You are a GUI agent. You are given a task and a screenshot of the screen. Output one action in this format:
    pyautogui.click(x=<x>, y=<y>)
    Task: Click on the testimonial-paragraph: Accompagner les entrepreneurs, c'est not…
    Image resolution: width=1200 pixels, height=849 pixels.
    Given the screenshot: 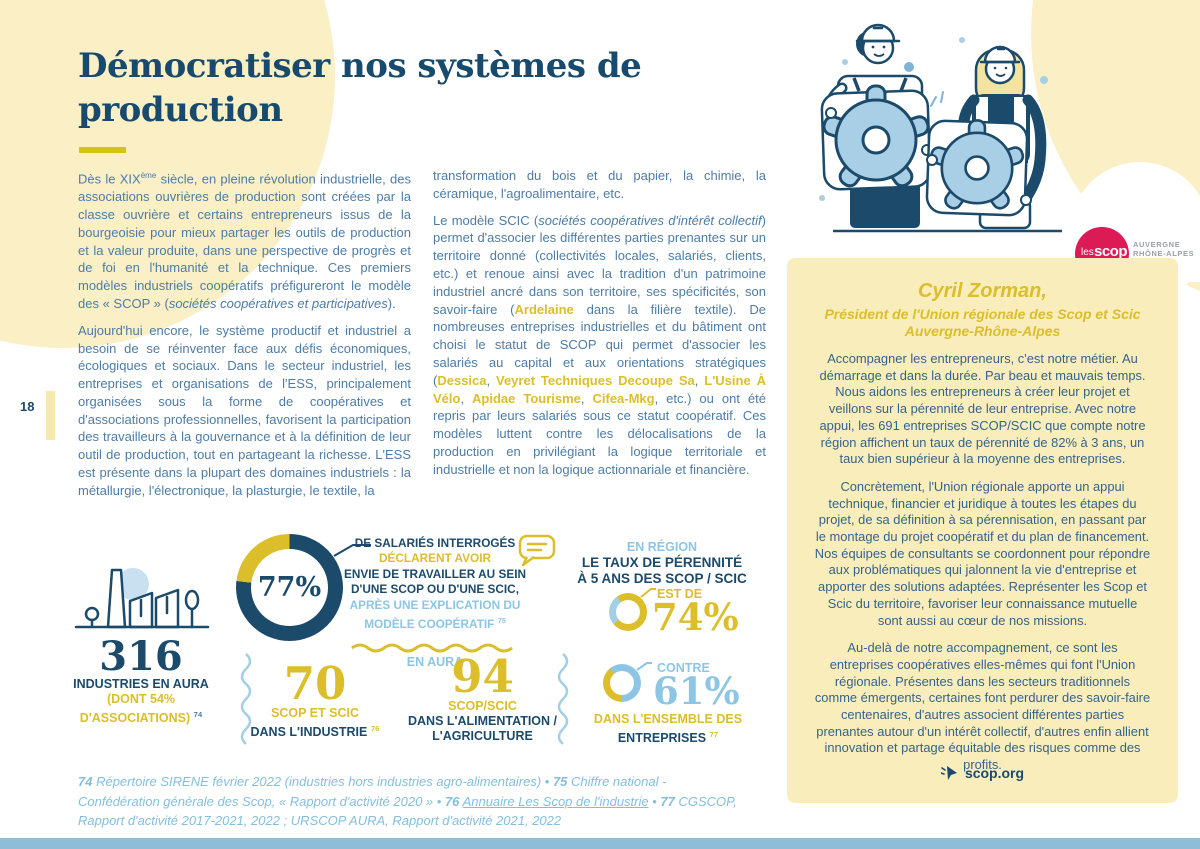 What is the action you would take?
    pyautogui.click(x=982, y=409)
    